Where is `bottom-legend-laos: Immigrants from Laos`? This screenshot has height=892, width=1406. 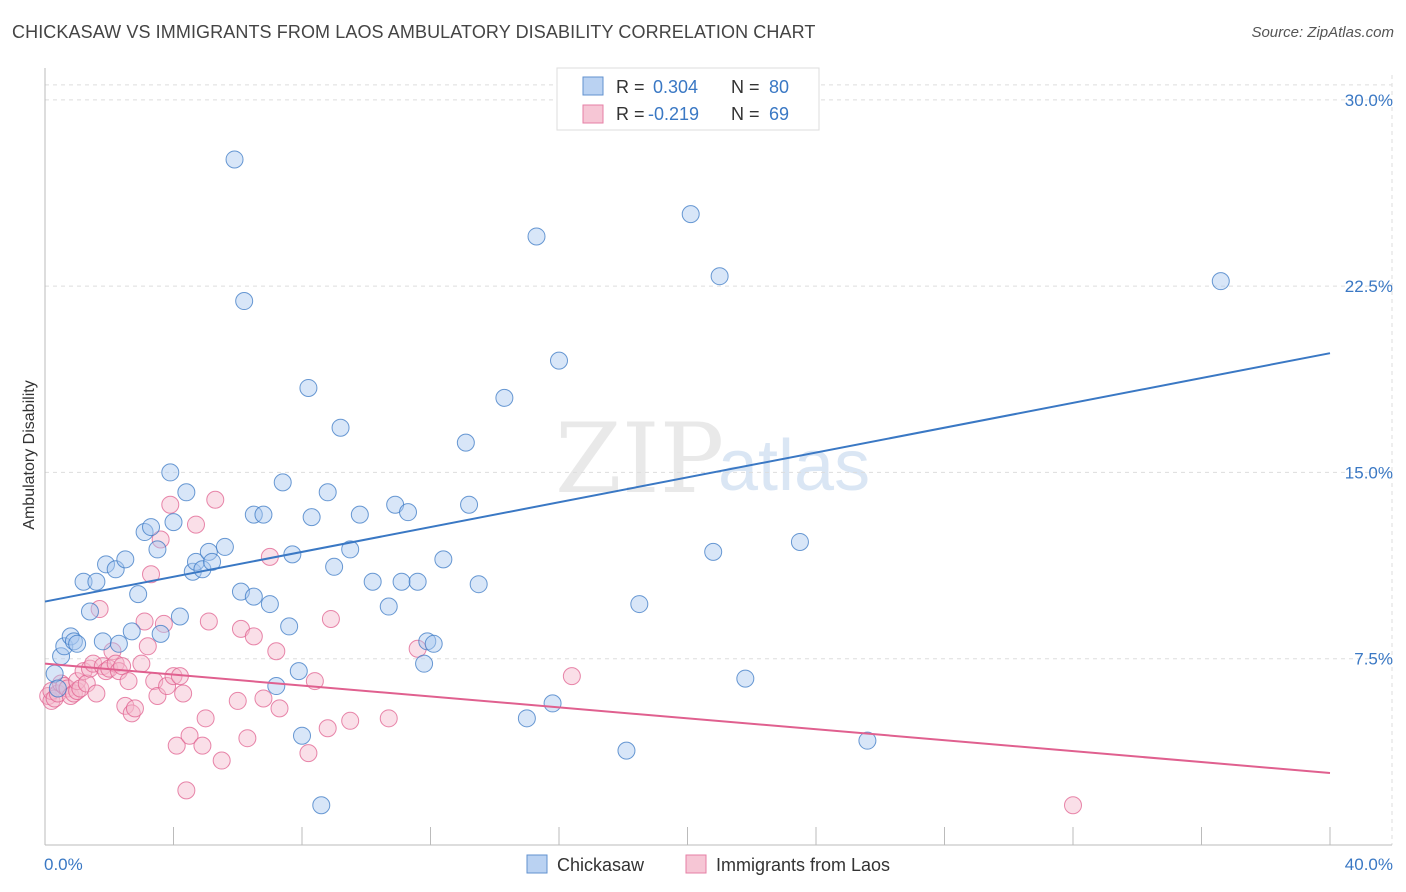 bottom-legend-laos: Immigrants from Laos is located at coordinates (803, 865).